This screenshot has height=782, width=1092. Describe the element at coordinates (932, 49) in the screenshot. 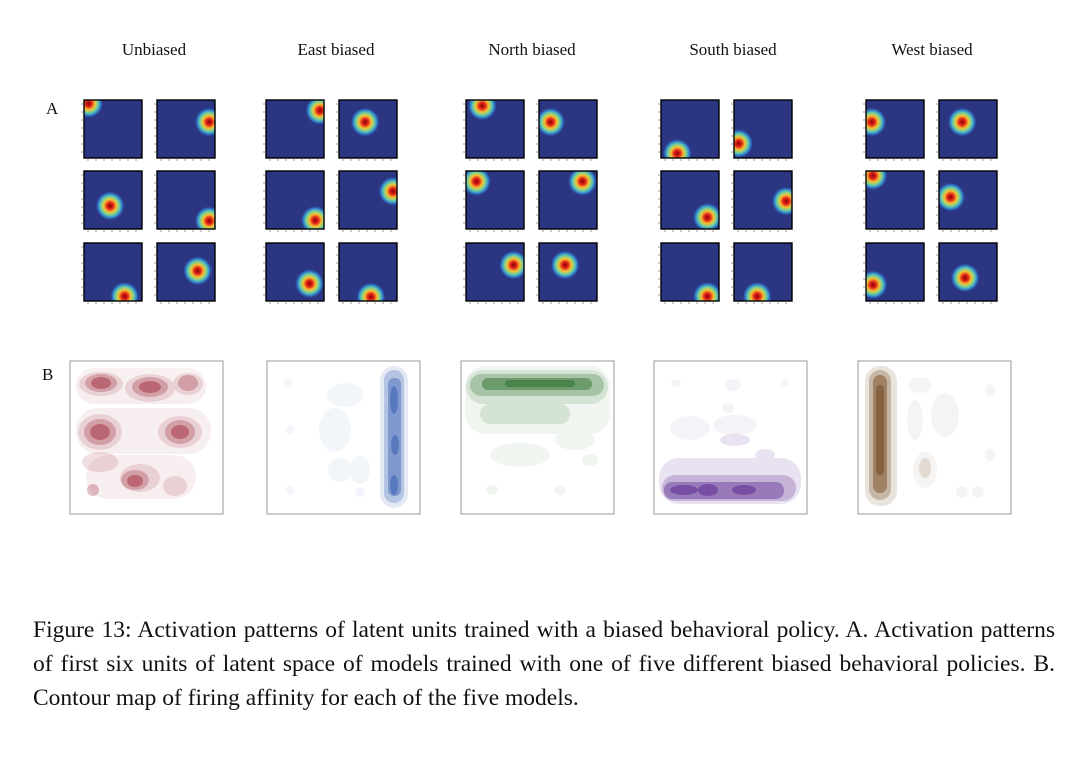

I see `column-title-west-biased: West biased` at that location.